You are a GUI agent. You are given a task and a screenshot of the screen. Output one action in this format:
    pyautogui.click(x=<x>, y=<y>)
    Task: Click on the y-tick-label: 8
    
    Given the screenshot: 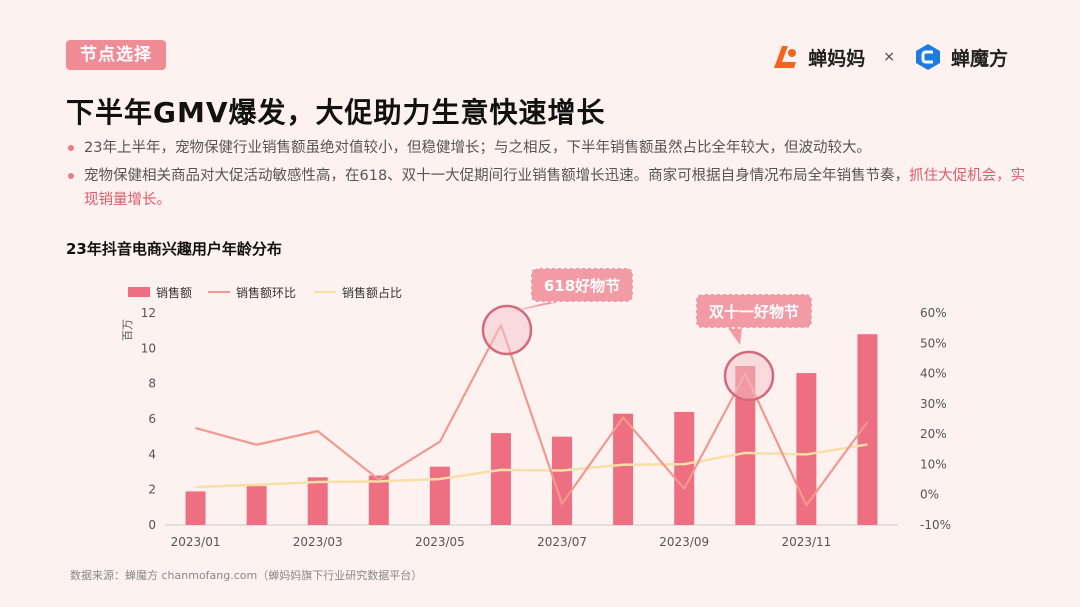 What is the action you would take?
    pyautogui.click(x=152, y=384)
    